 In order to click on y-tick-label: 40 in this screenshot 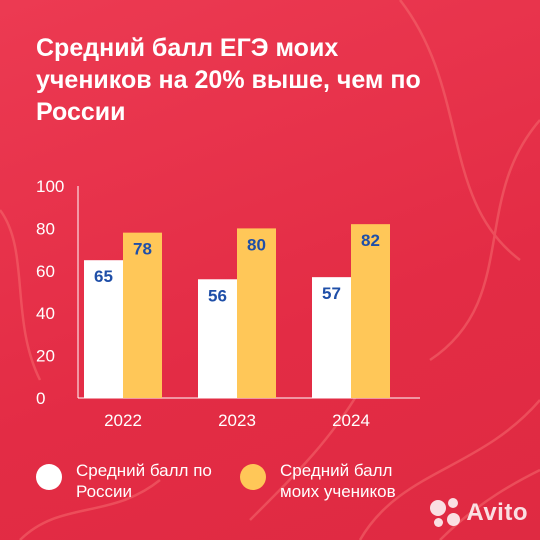, I will do `click(45, 313)`.